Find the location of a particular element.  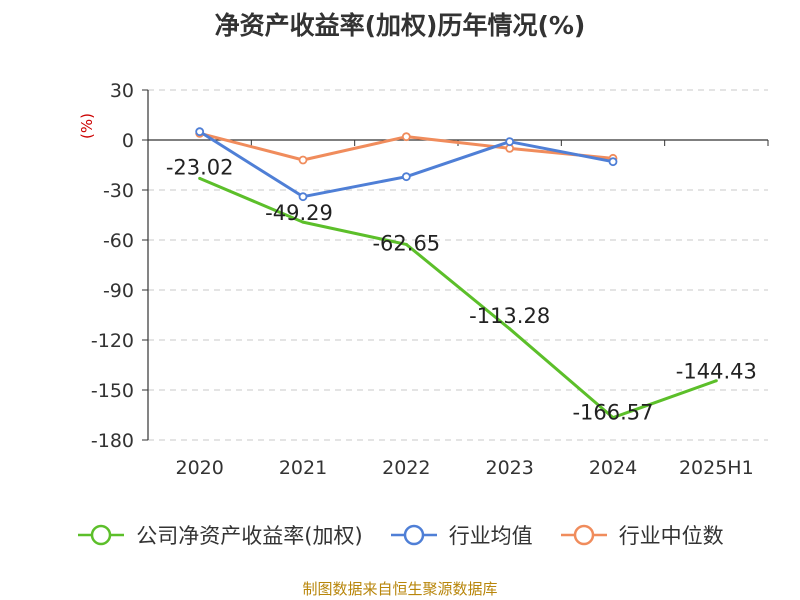

data-label: -144.43 is located at coordinates (716, 372).